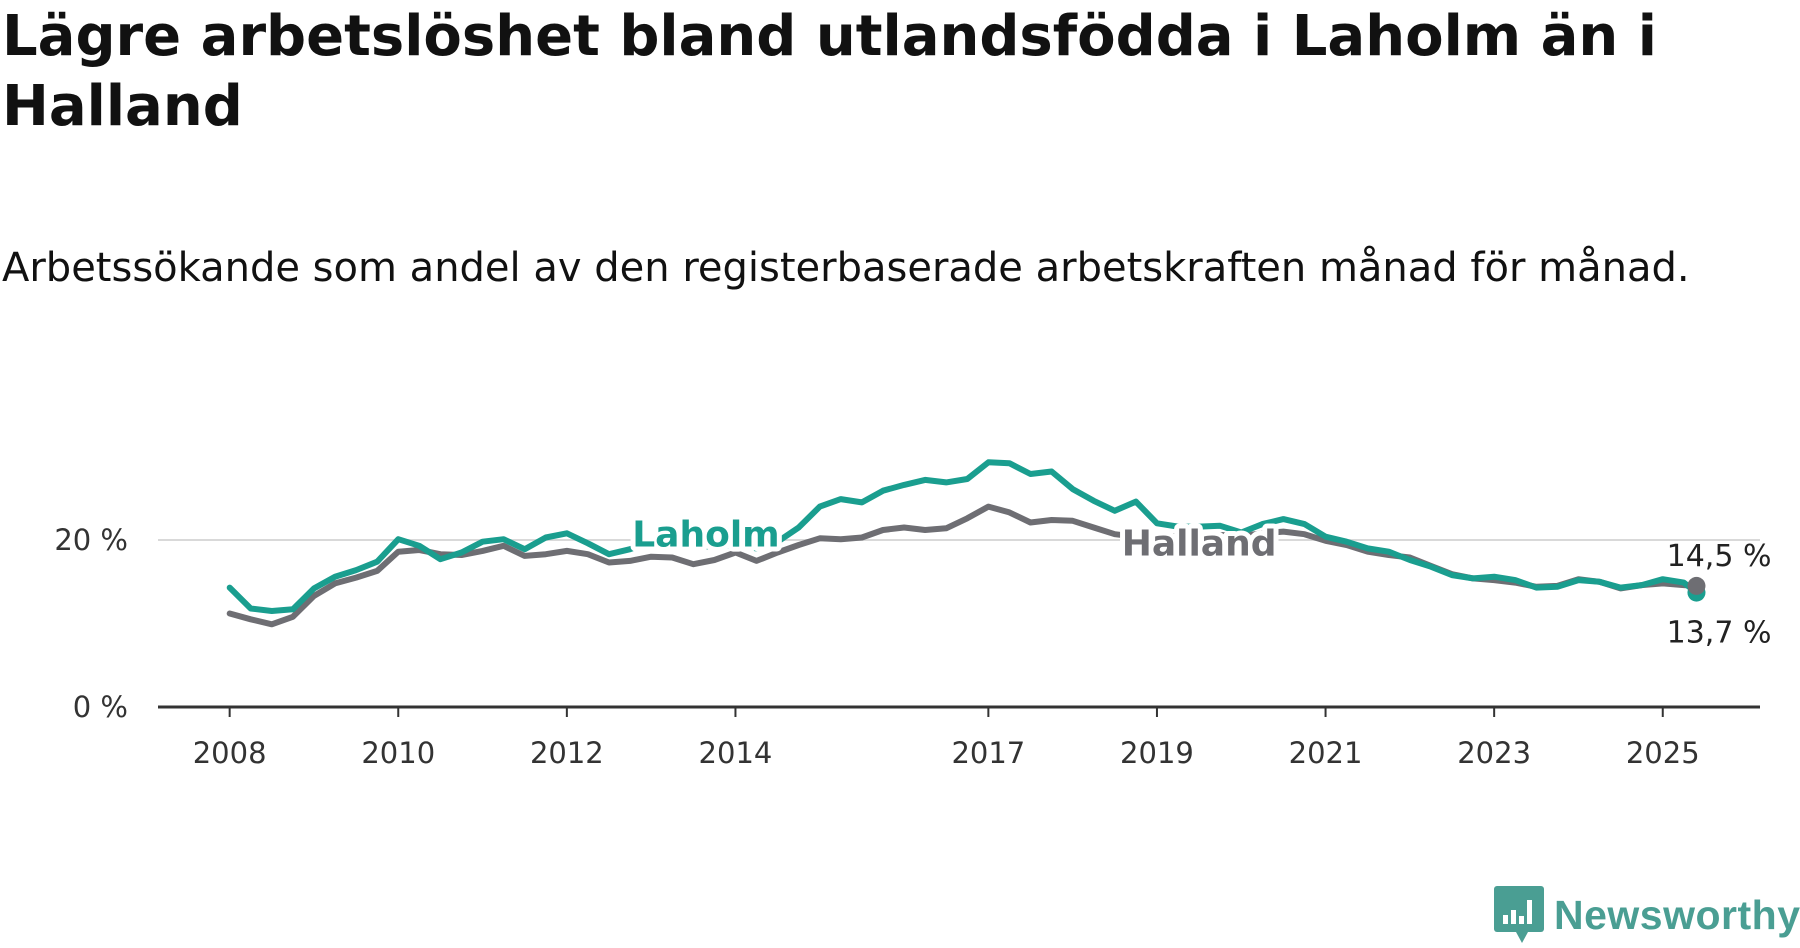 The height and width of the screenshot is (948, 1800). I want to click on x-tick-label: 2010, so click(398, 753).